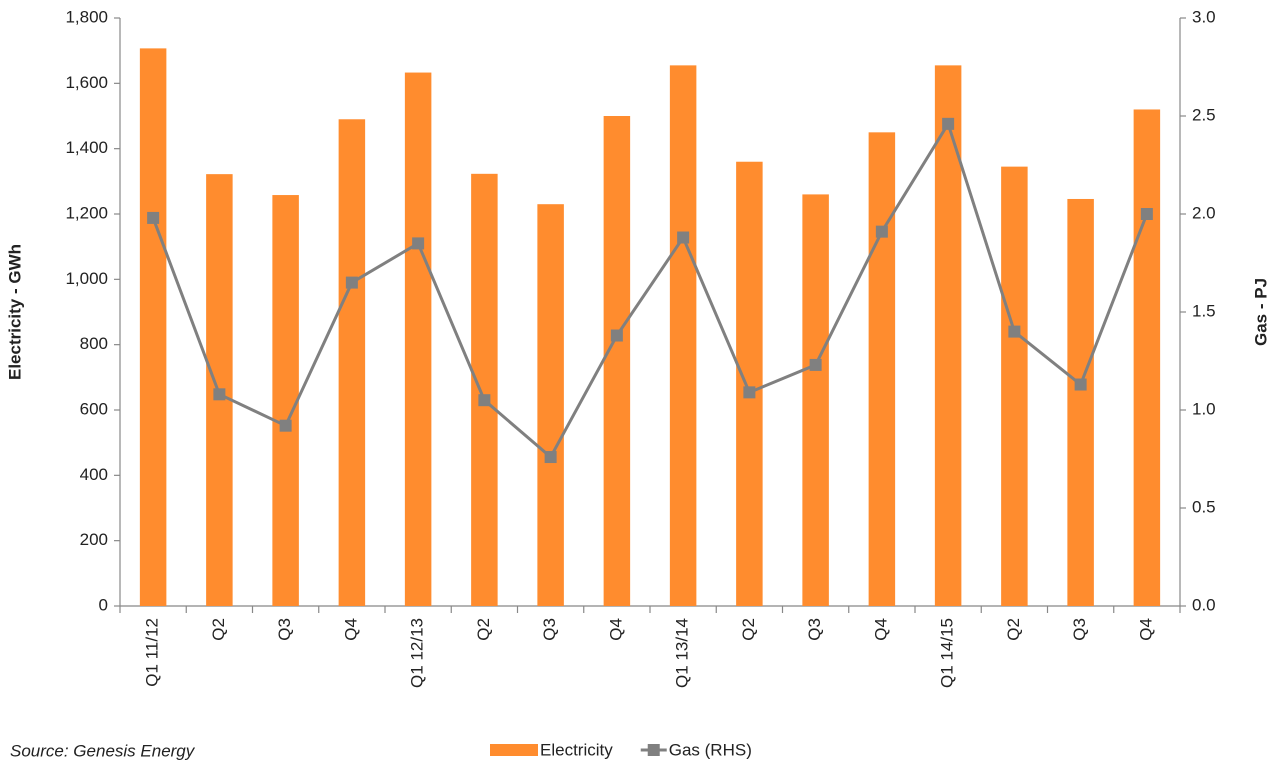 Image resolution: width=1276 pixels, height=768 pixels. Describe the element at coordinates (947, 653) in the screenshot. I see `x-tick-label: Q1 14/15` at that location.